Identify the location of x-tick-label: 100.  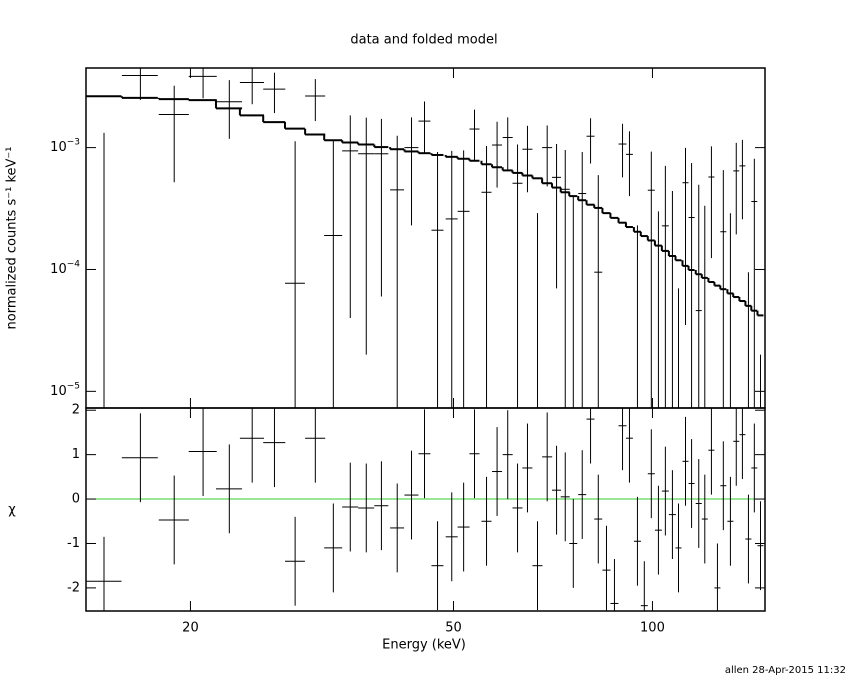
(652, 628).